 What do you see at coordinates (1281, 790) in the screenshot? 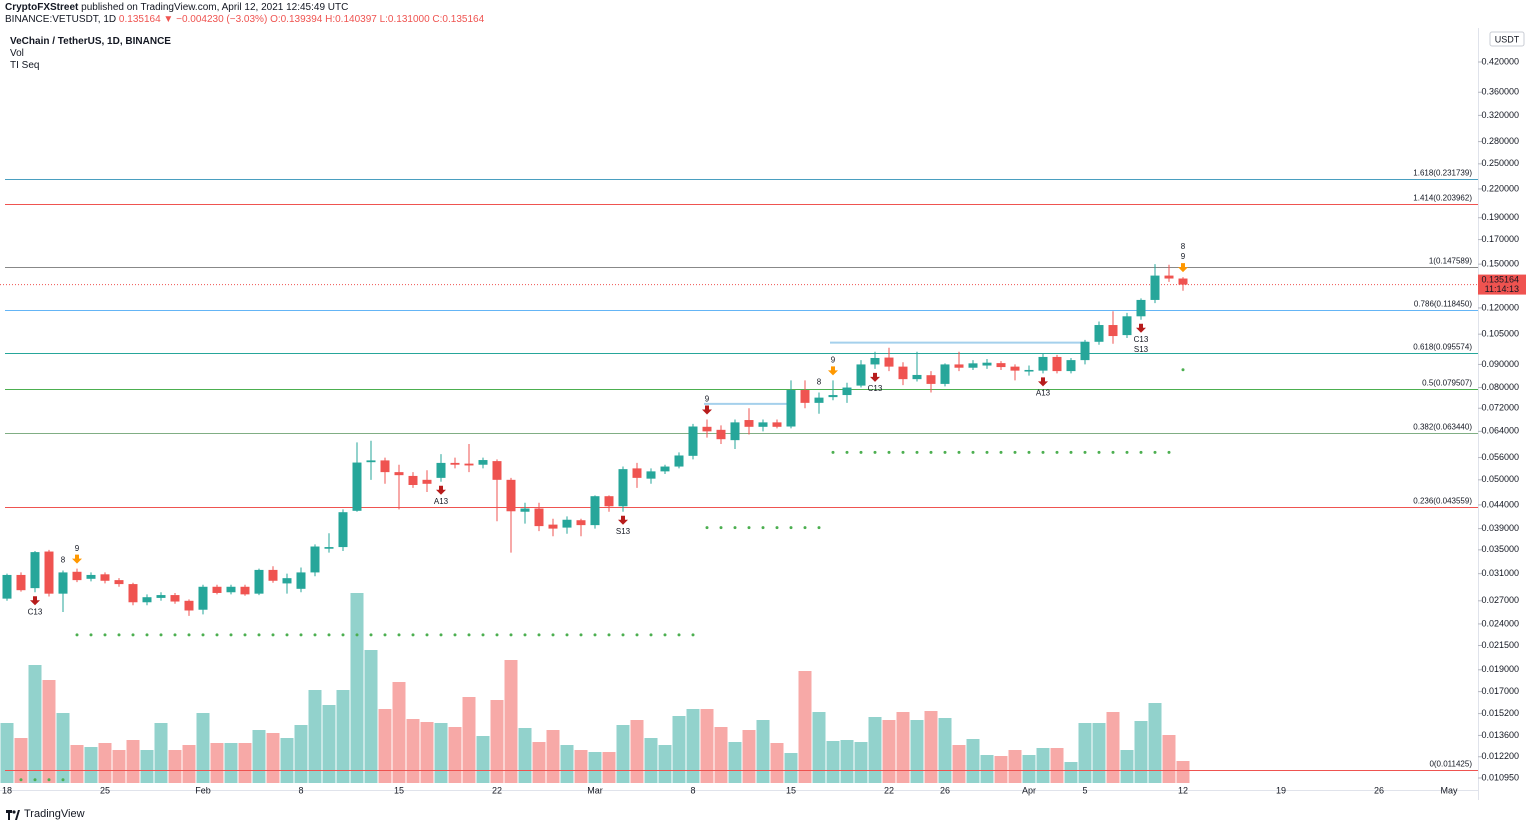
I see `x-tick-label: 19` at bounding box center [1281, 790].